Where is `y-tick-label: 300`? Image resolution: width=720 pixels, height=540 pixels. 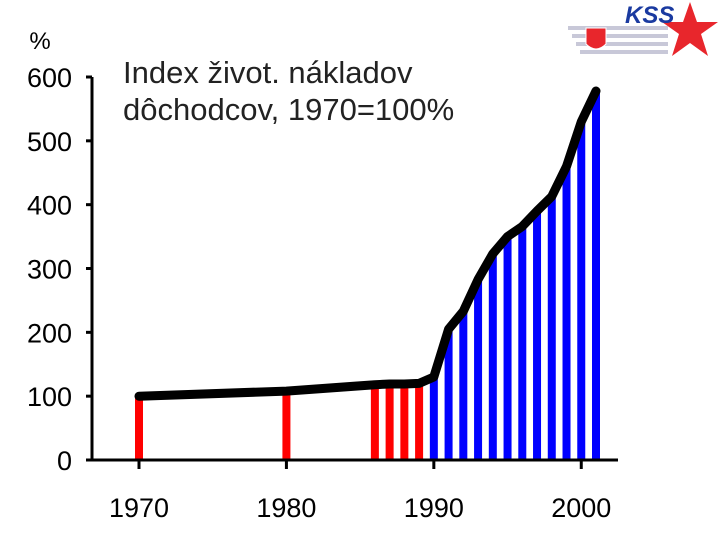 y-tick-label: 300 is located at coordinates (49, 270).